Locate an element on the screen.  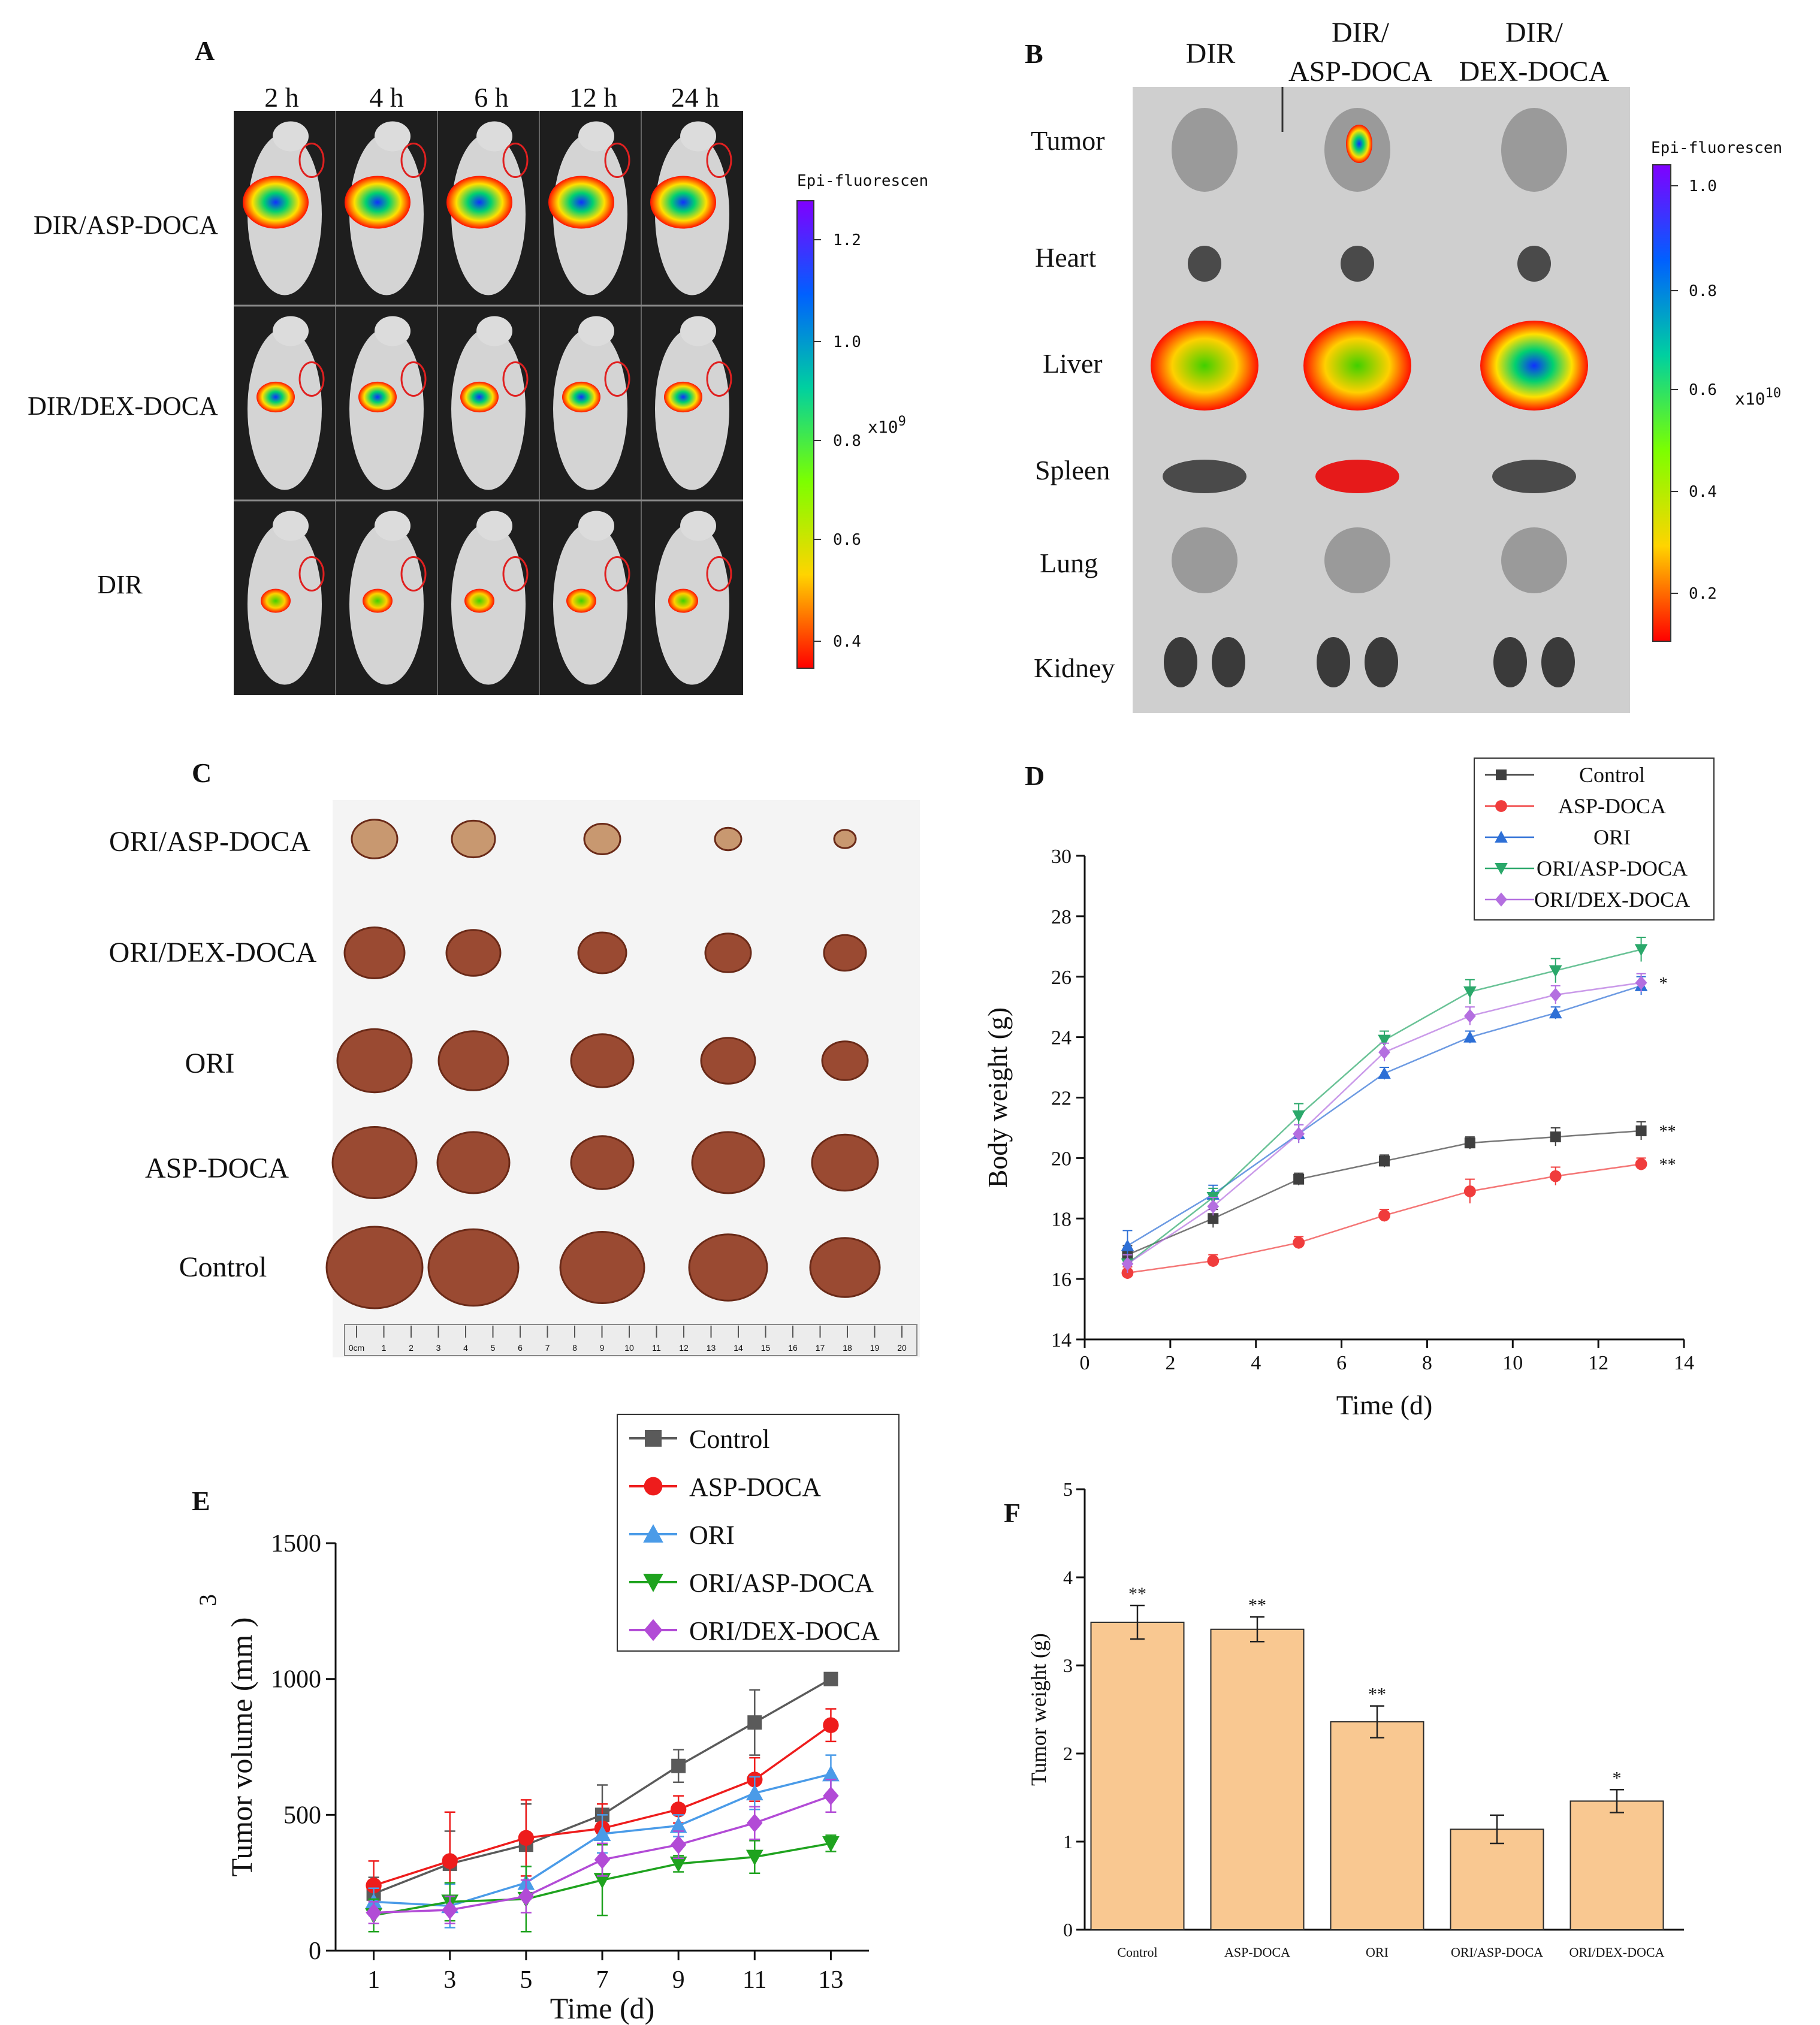
legend-label: ORI/ASP-DOCA is located at coordinates (1612, 868).